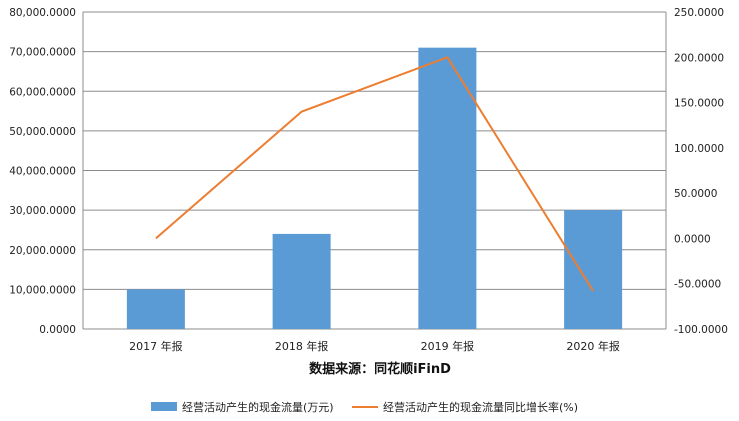 Image resolution: width=739 pixels, height=421 pixels. What do you see at coordinates (302, 346) in the screenshot?
I see `category-label: 2018 年报` at bounding box center [302, 346].